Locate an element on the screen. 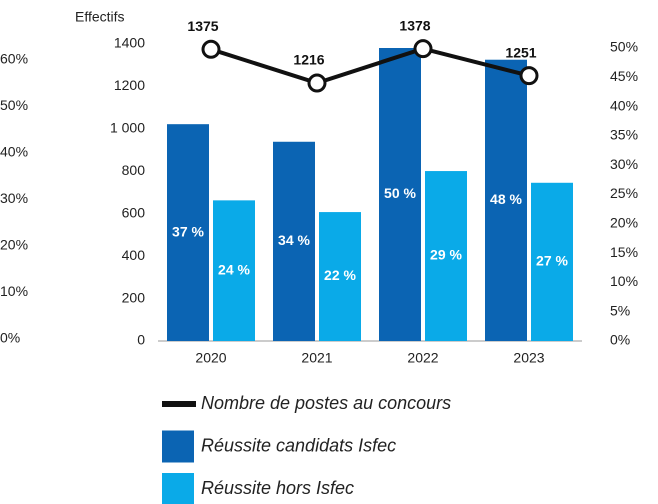 The image size is (658, 504). y2-tick-label: 20% is located at coordinates (624, 223).